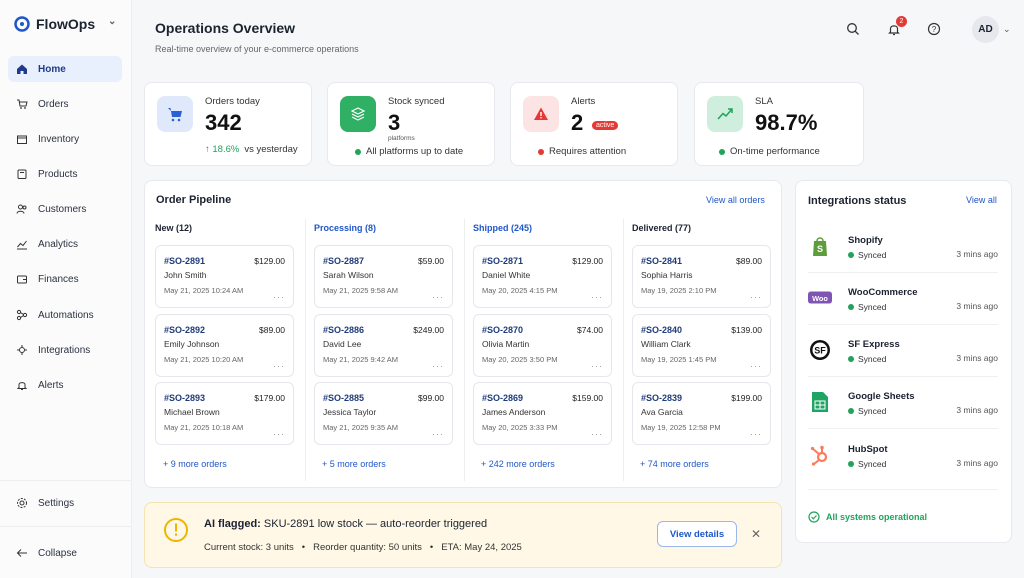  Describe the element at coordinates (464, 350) in the screenshot. I see `column-divider` at that location.